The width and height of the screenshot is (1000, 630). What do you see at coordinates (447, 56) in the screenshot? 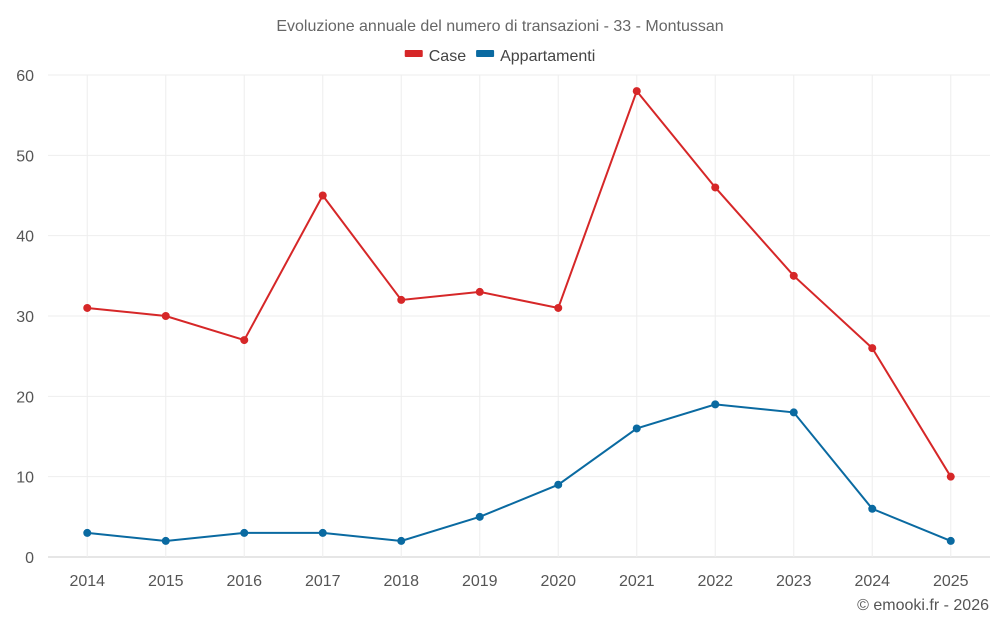
I see `legend-label: Case` at bounding box center [447, 56].